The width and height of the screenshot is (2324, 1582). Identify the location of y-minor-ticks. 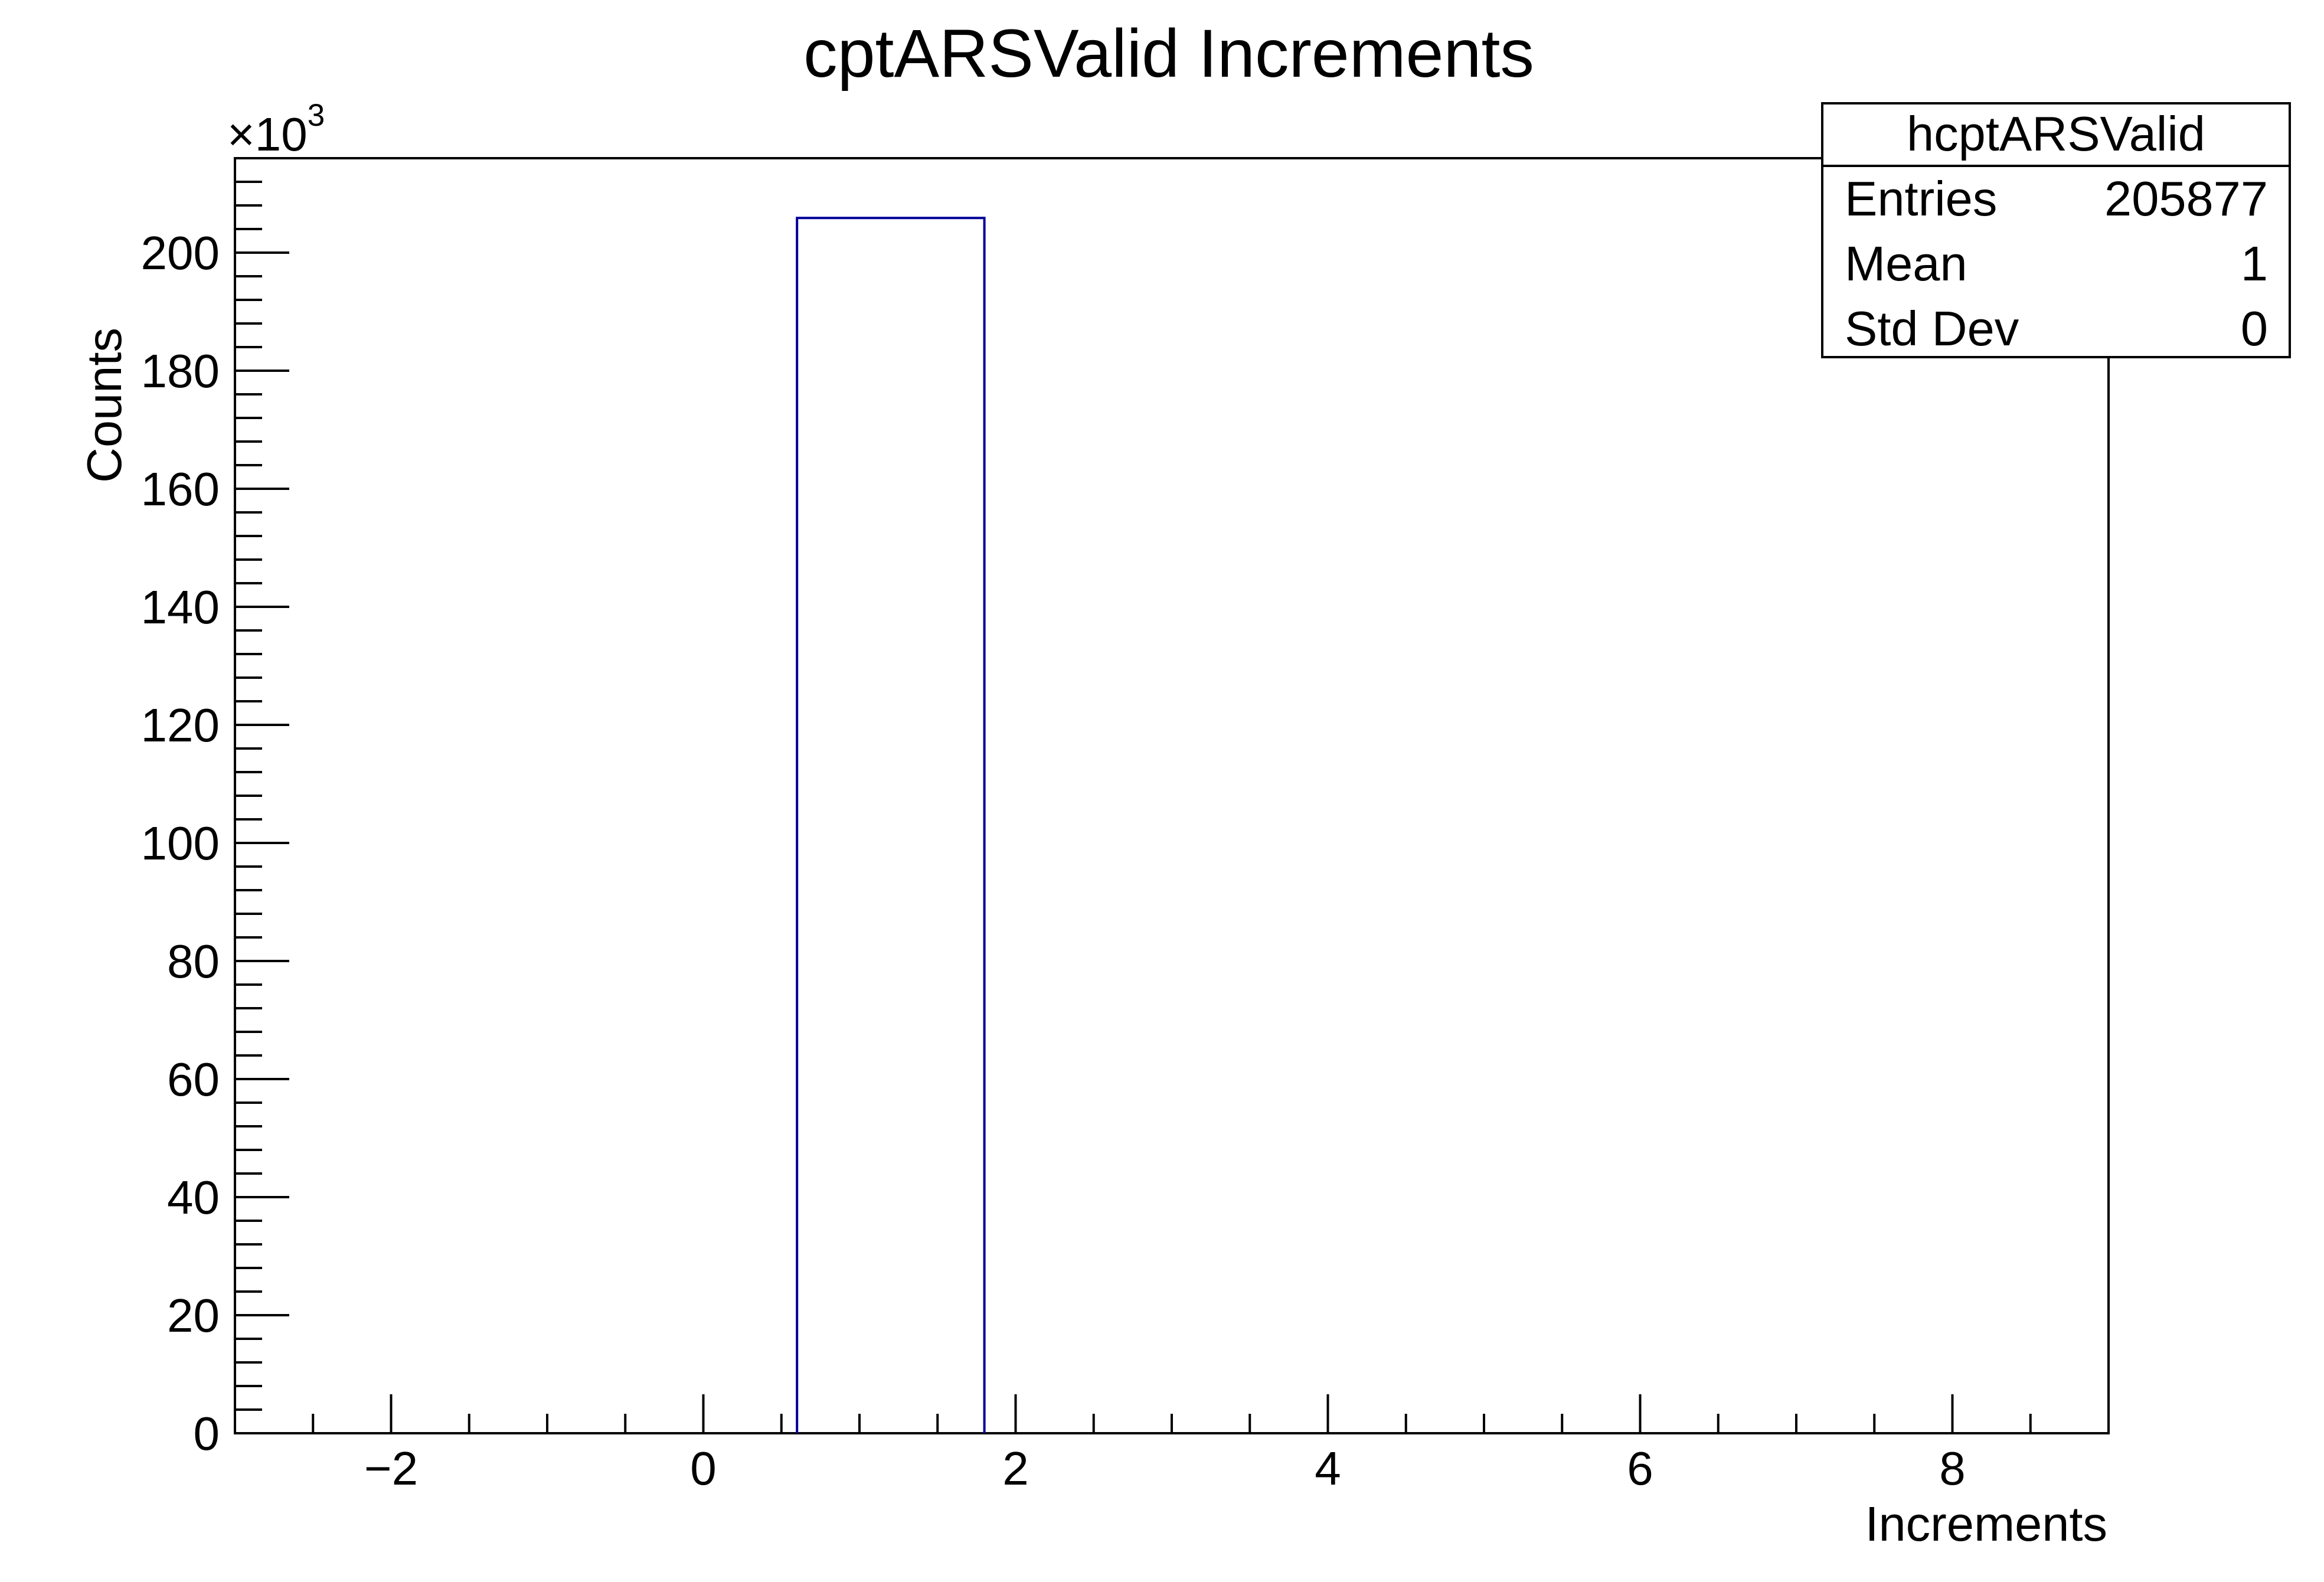
(248, 784).